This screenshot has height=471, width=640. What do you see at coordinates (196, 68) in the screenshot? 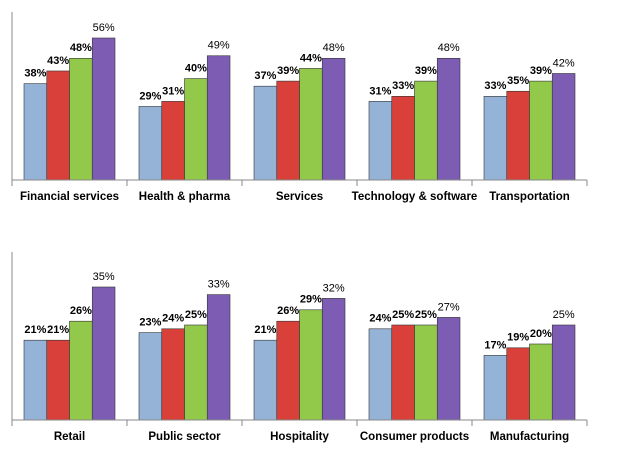
I see `value-label: 40%` at bounding box center [196, 68].